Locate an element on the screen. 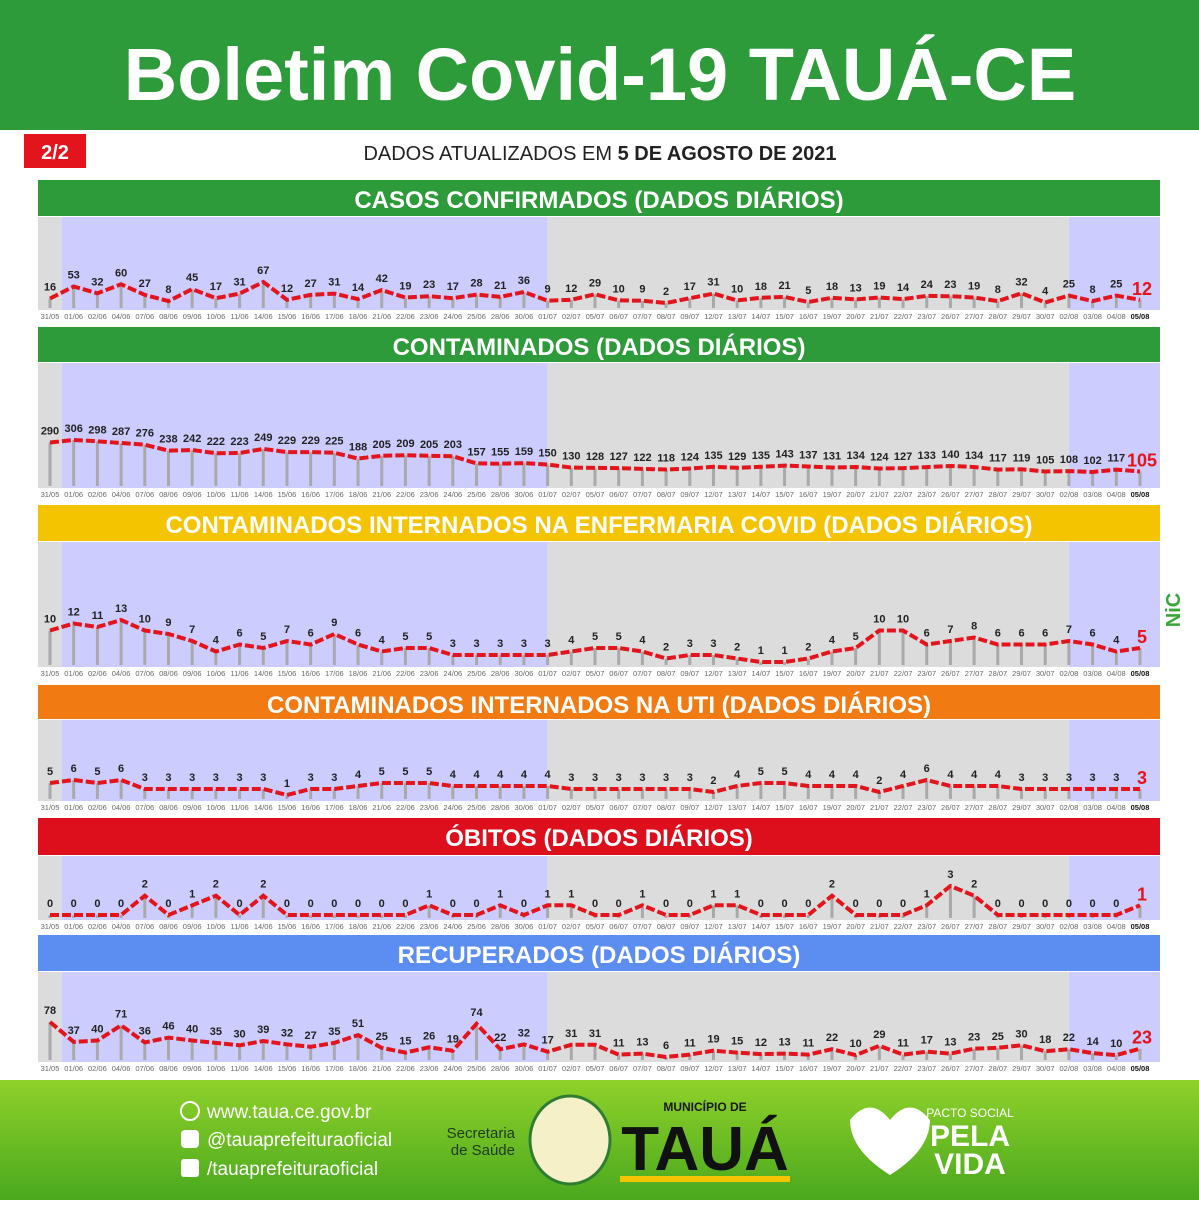 This screenshot has width=1199, height=1205. x-tick-label: 26/07 is located at coordinates (950, 494).